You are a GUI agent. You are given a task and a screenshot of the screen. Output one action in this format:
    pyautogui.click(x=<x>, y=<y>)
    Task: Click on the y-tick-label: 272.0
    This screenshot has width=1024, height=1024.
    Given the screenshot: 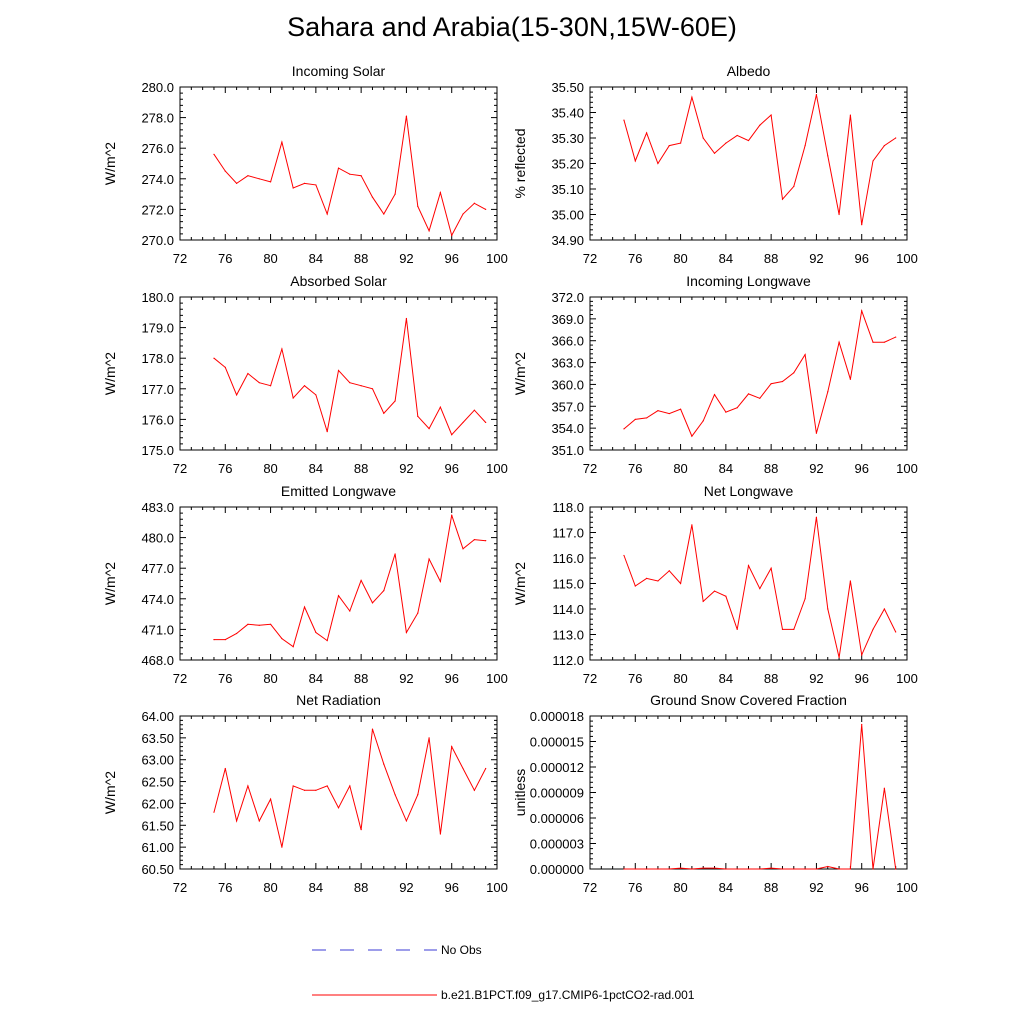 What is the action you would take?
    pyautogui.click(x=157, y=209)
    